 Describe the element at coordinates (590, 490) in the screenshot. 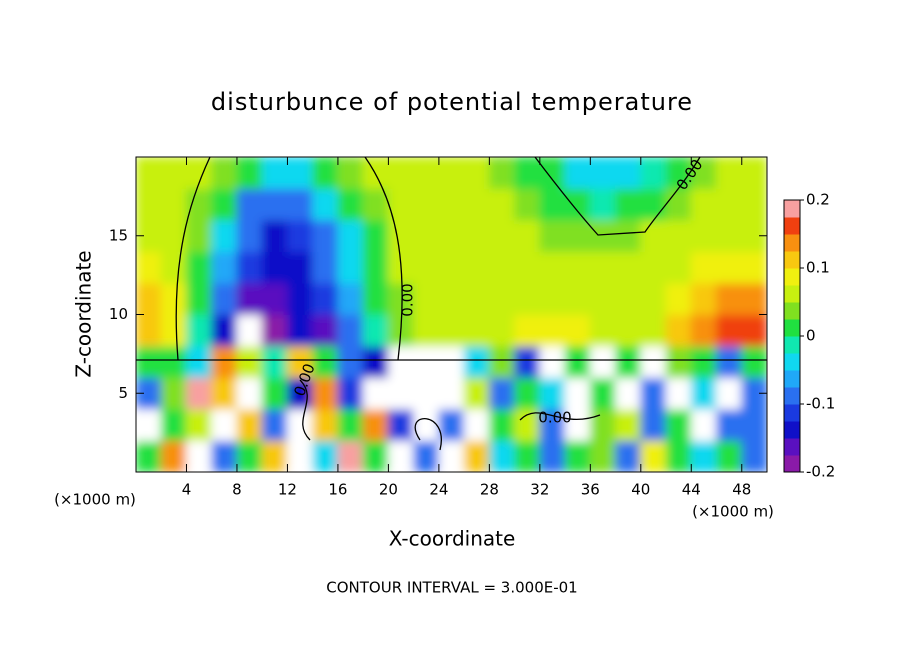

I see `x-tick-label: 36` at that location.